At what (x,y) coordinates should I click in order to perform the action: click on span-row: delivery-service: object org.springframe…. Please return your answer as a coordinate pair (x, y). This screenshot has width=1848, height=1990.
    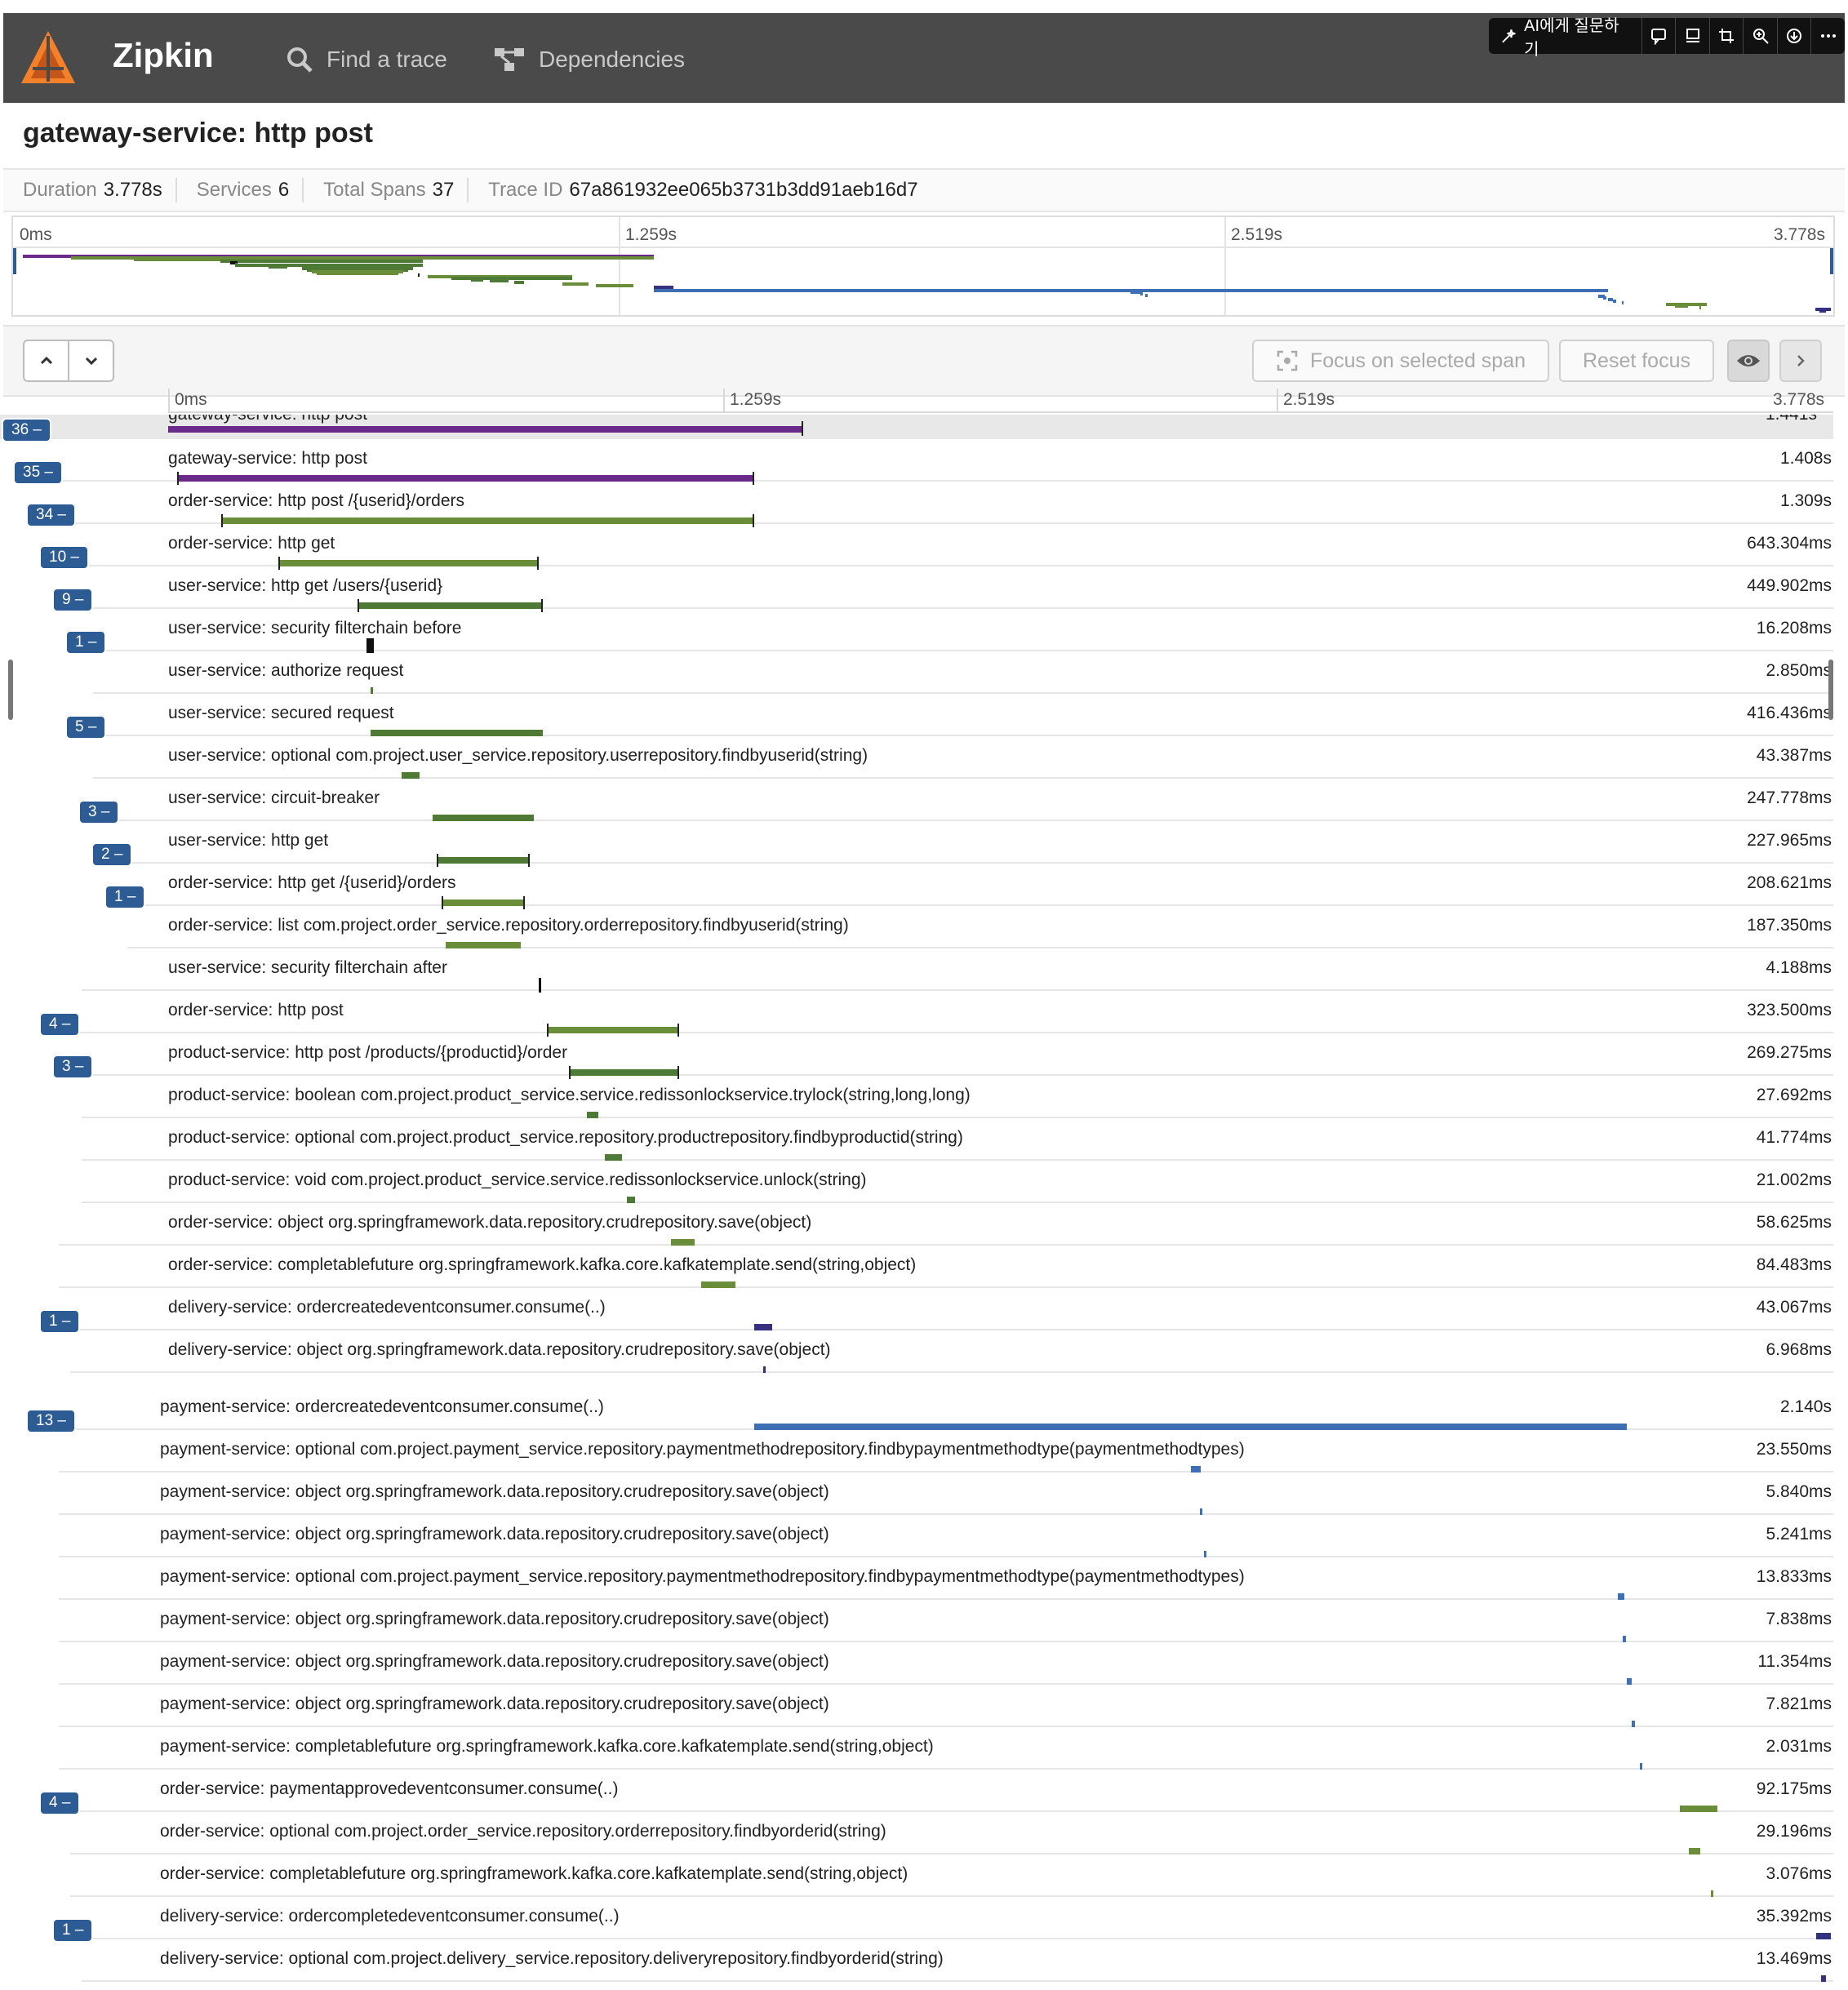
    Looking at the image, I should click on (924, 1351).